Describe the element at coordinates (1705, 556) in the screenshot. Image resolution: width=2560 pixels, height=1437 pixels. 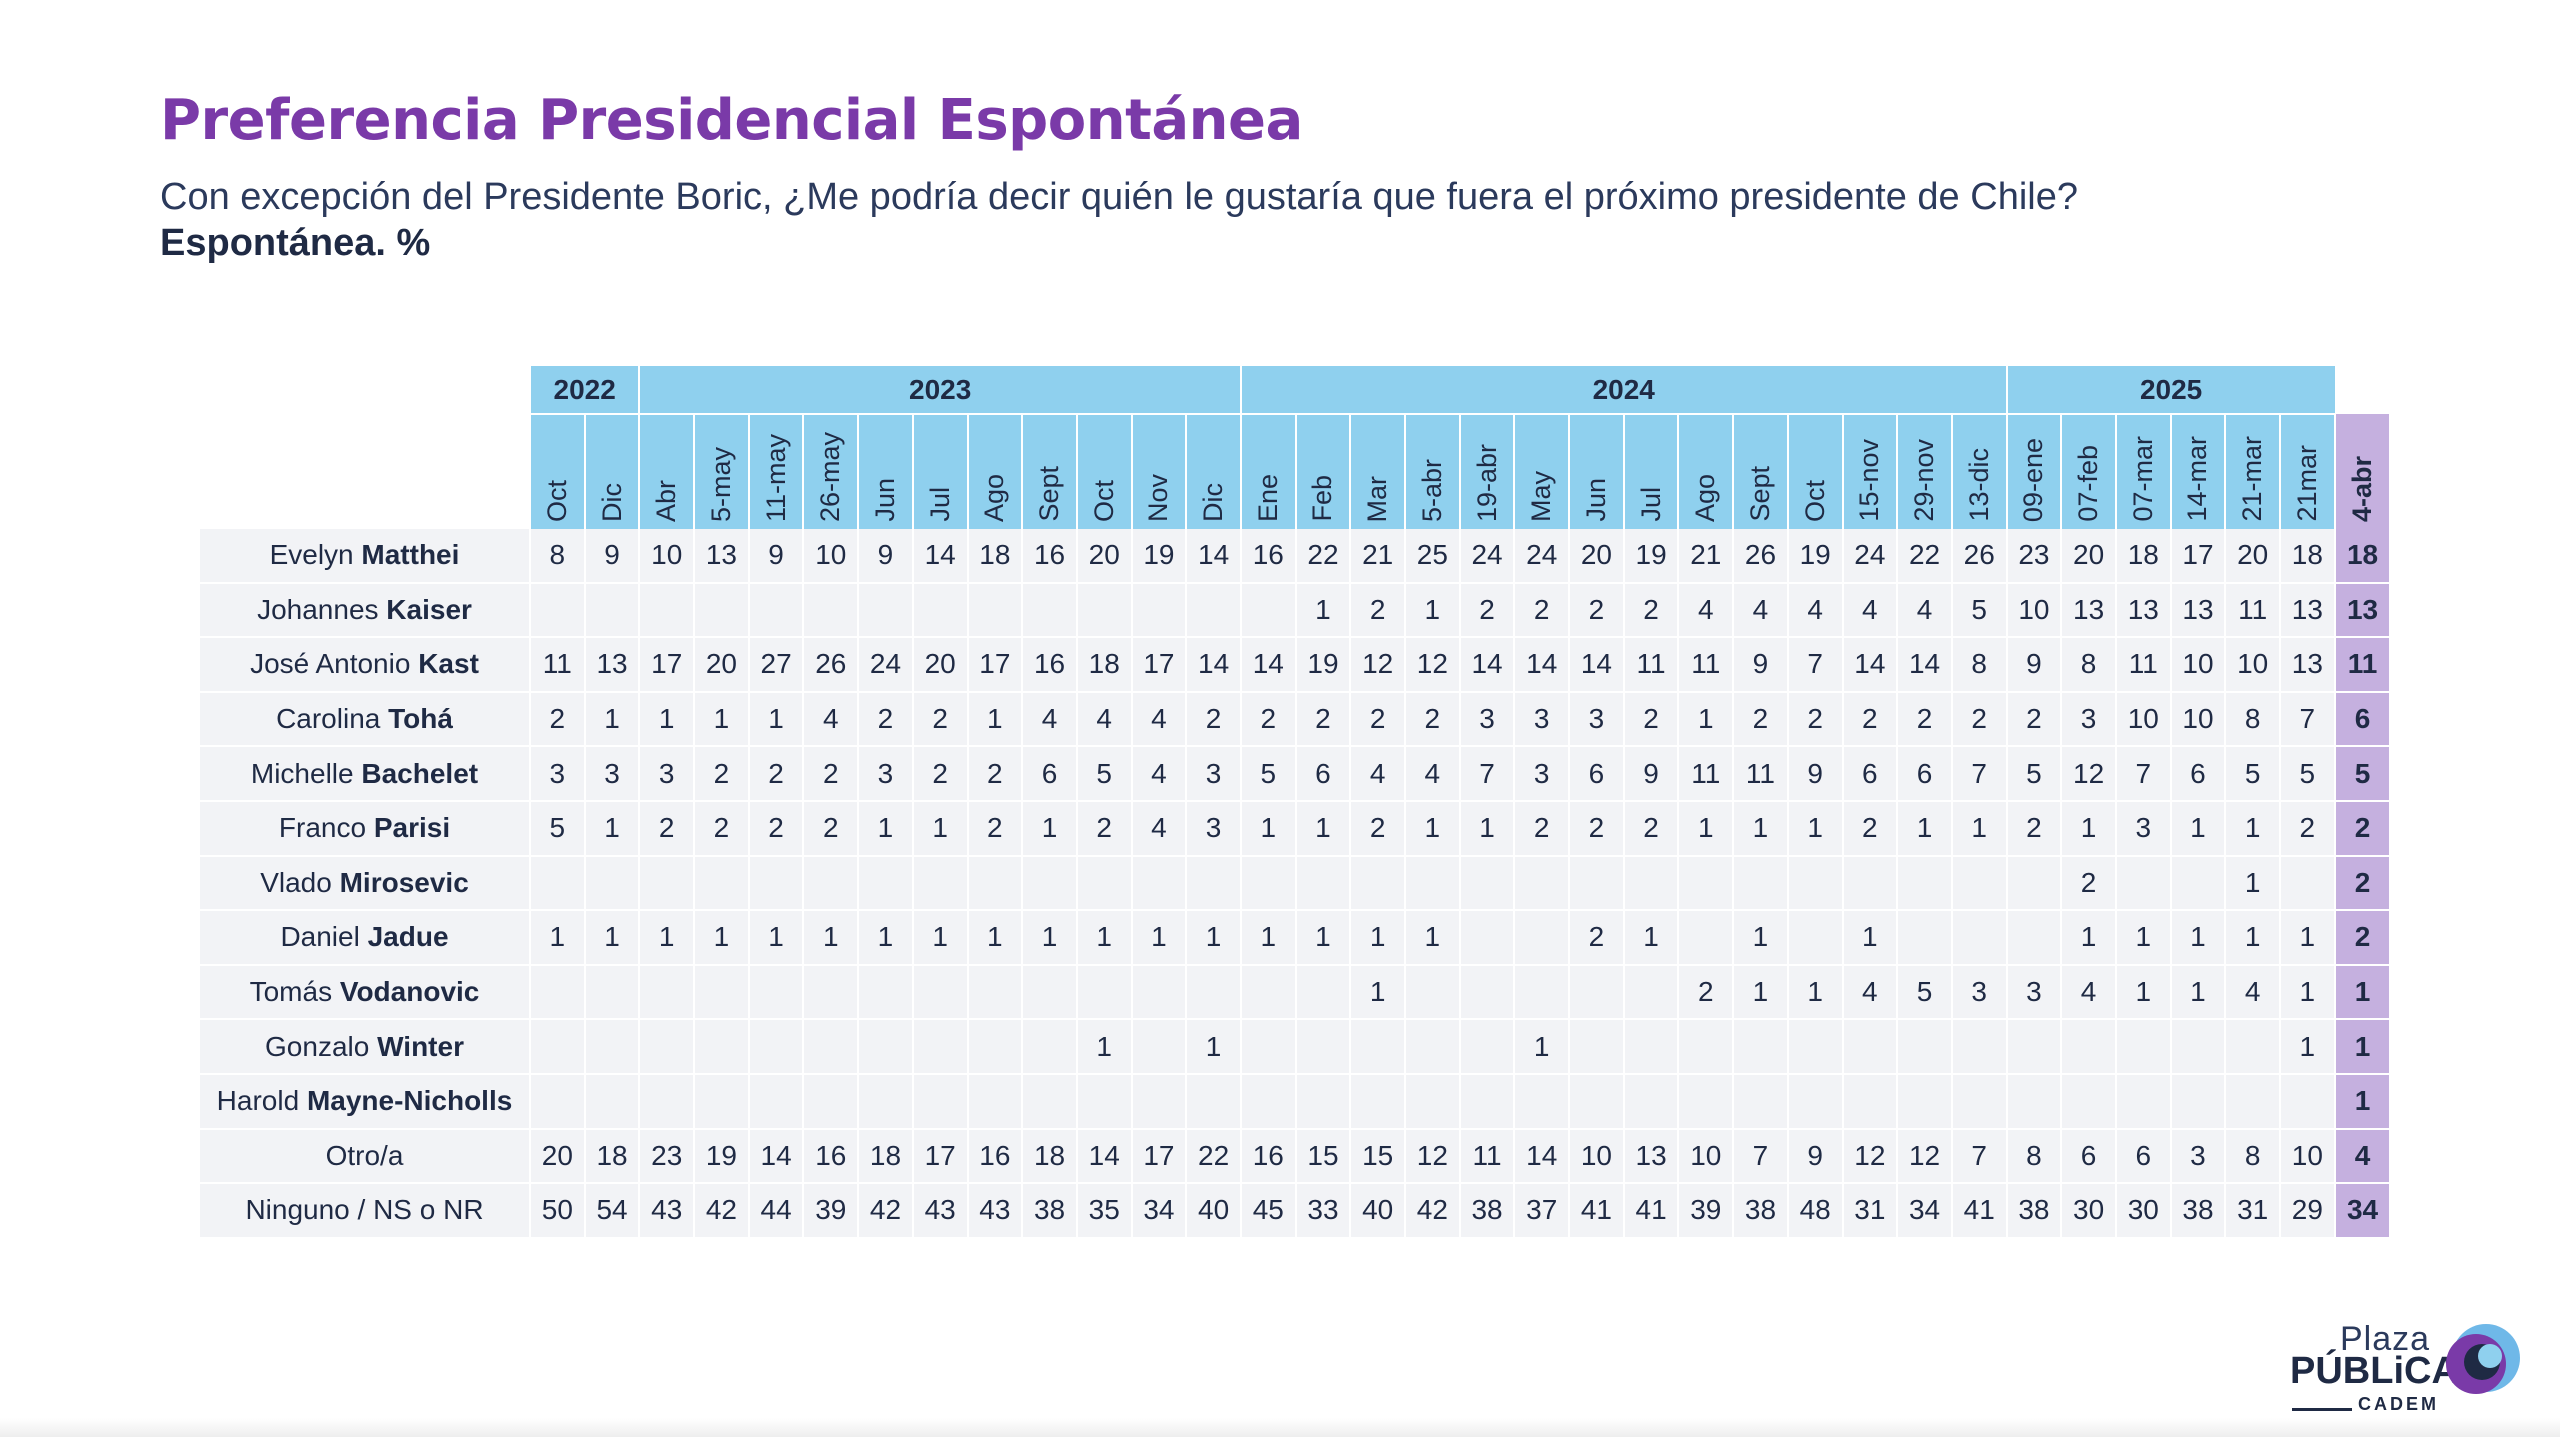
I see `value-cell: 21` at that location.